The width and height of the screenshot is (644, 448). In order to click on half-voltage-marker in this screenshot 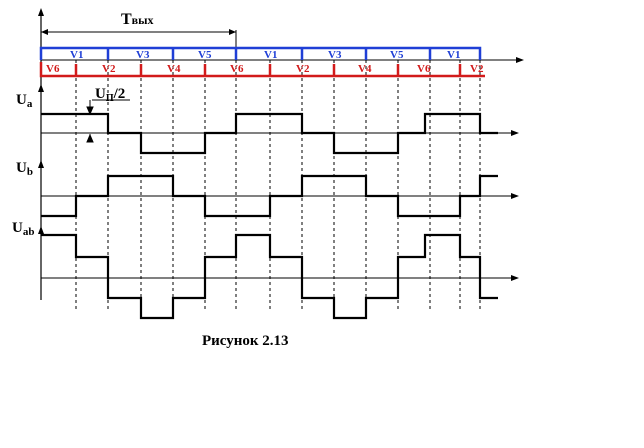, I will do `click(108, 121)`.